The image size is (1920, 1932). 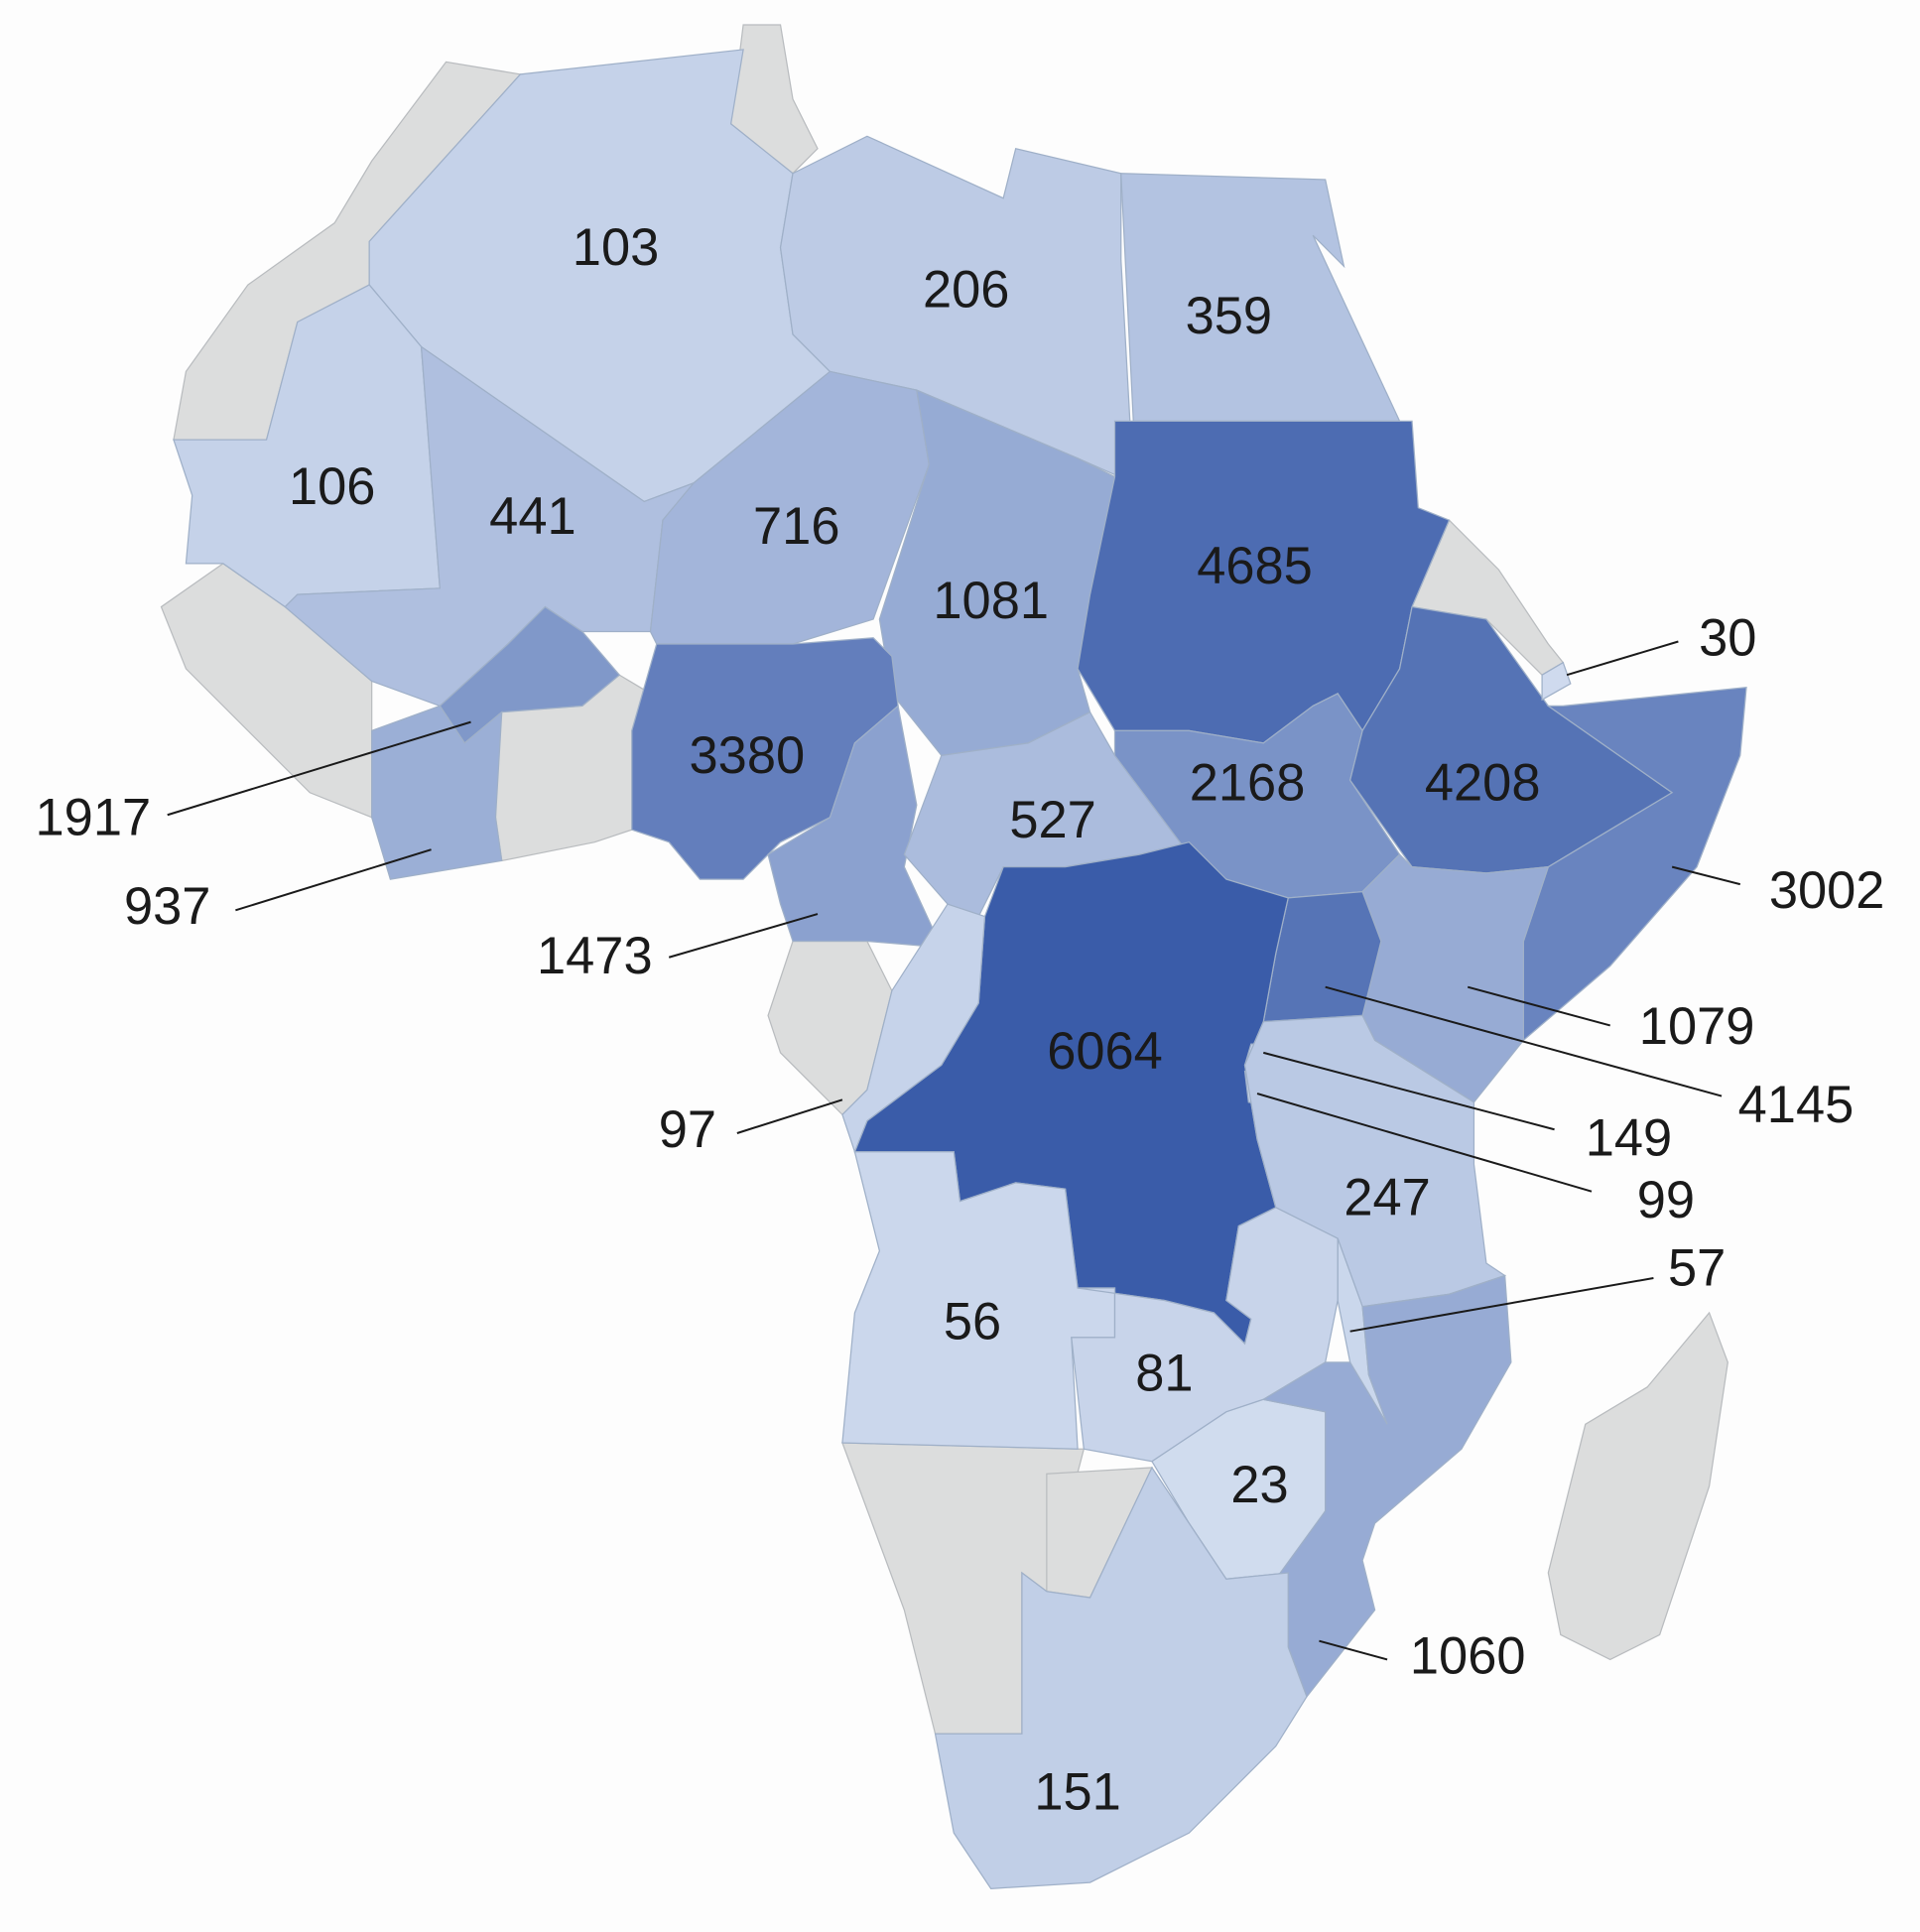 I want to click on value-label: 206, so click(x=966, y=291).